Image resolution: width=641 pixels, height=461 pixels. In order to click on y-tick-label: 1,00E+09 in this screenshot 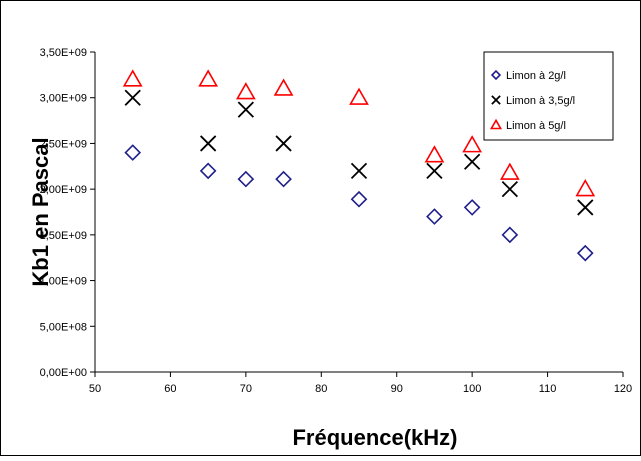, I will do `click(63, 282)`.